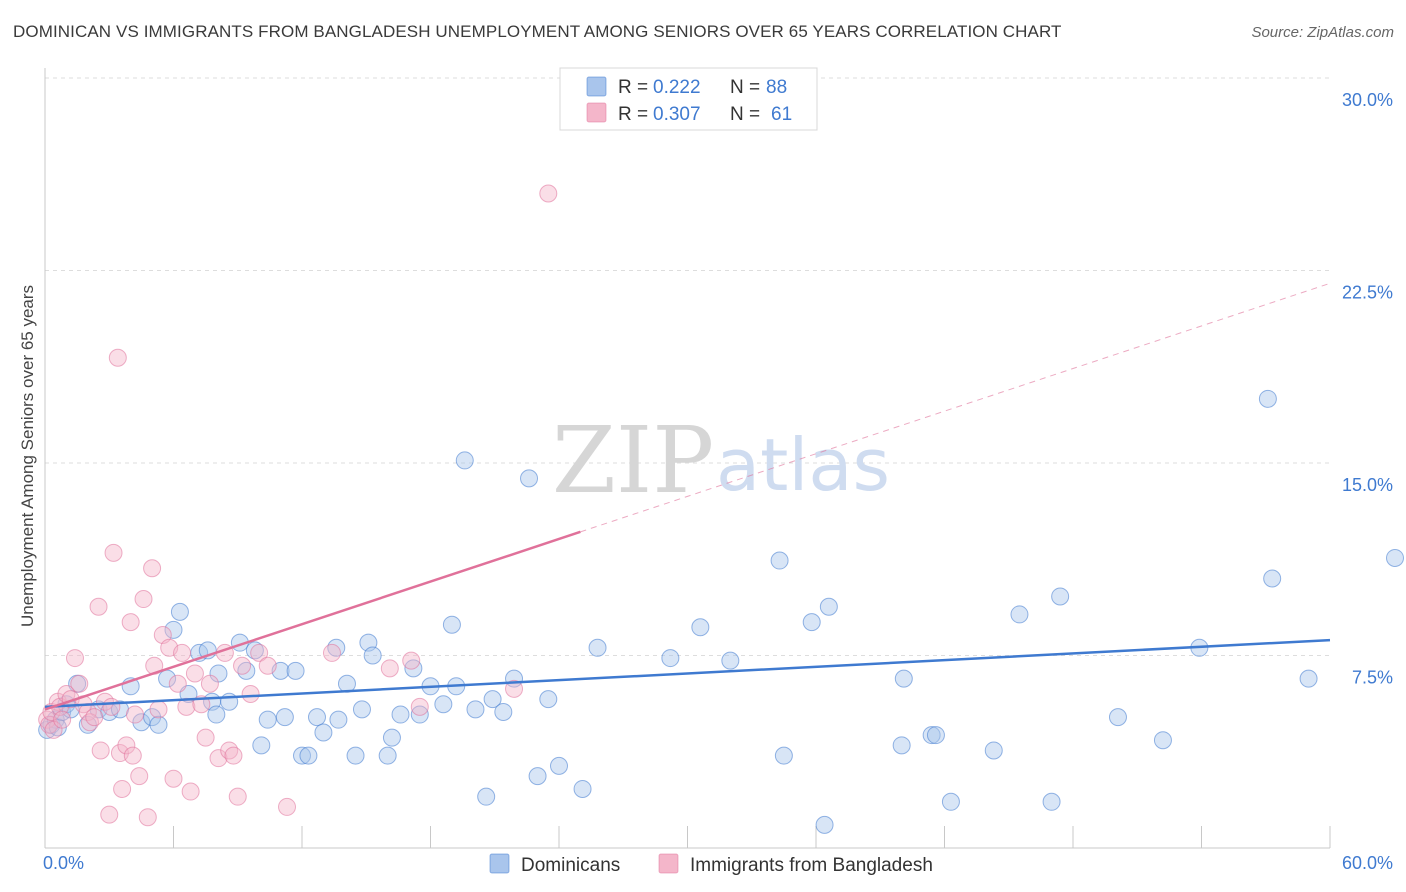 The height and width of the screenshot is (892, 1406). I want to click on watermark: ZIP atlas, so click(721, 460).